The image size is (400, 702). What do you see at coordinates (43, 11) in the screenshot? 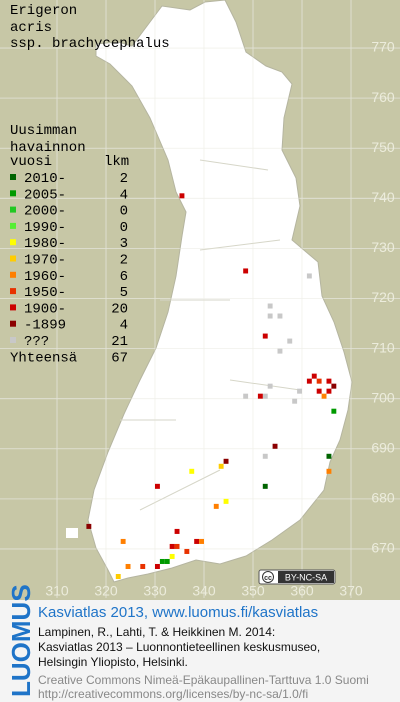
I see `title-line: Erigeron` at bounding box center [43, 11].